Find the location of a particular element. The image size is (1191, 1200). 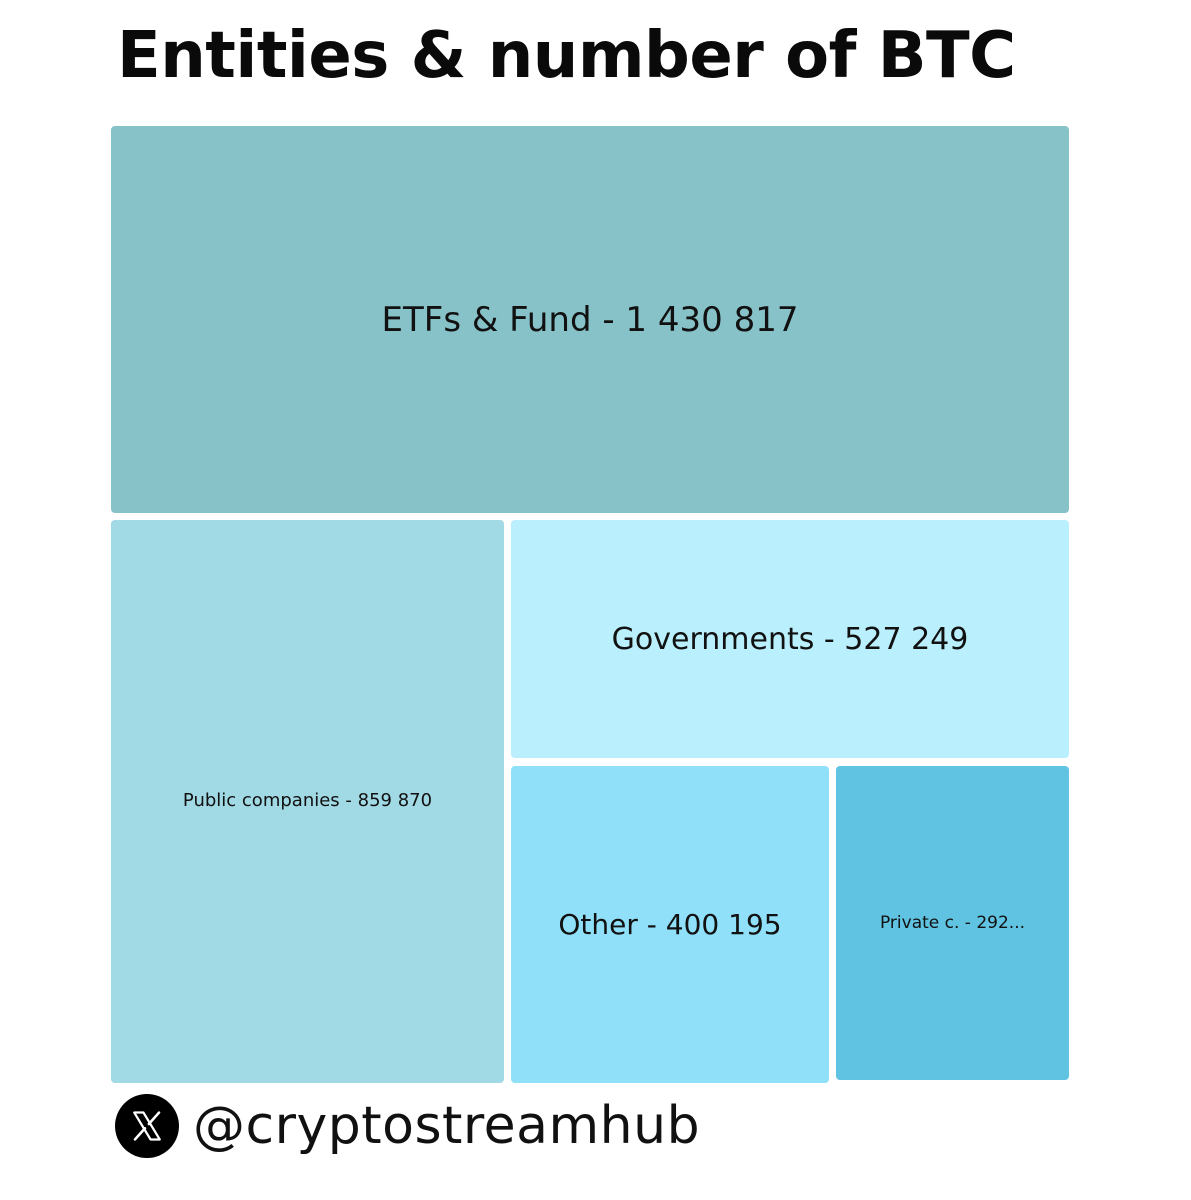

handle-text: @cryptostreamhub is located at coordinates (447, 1126).